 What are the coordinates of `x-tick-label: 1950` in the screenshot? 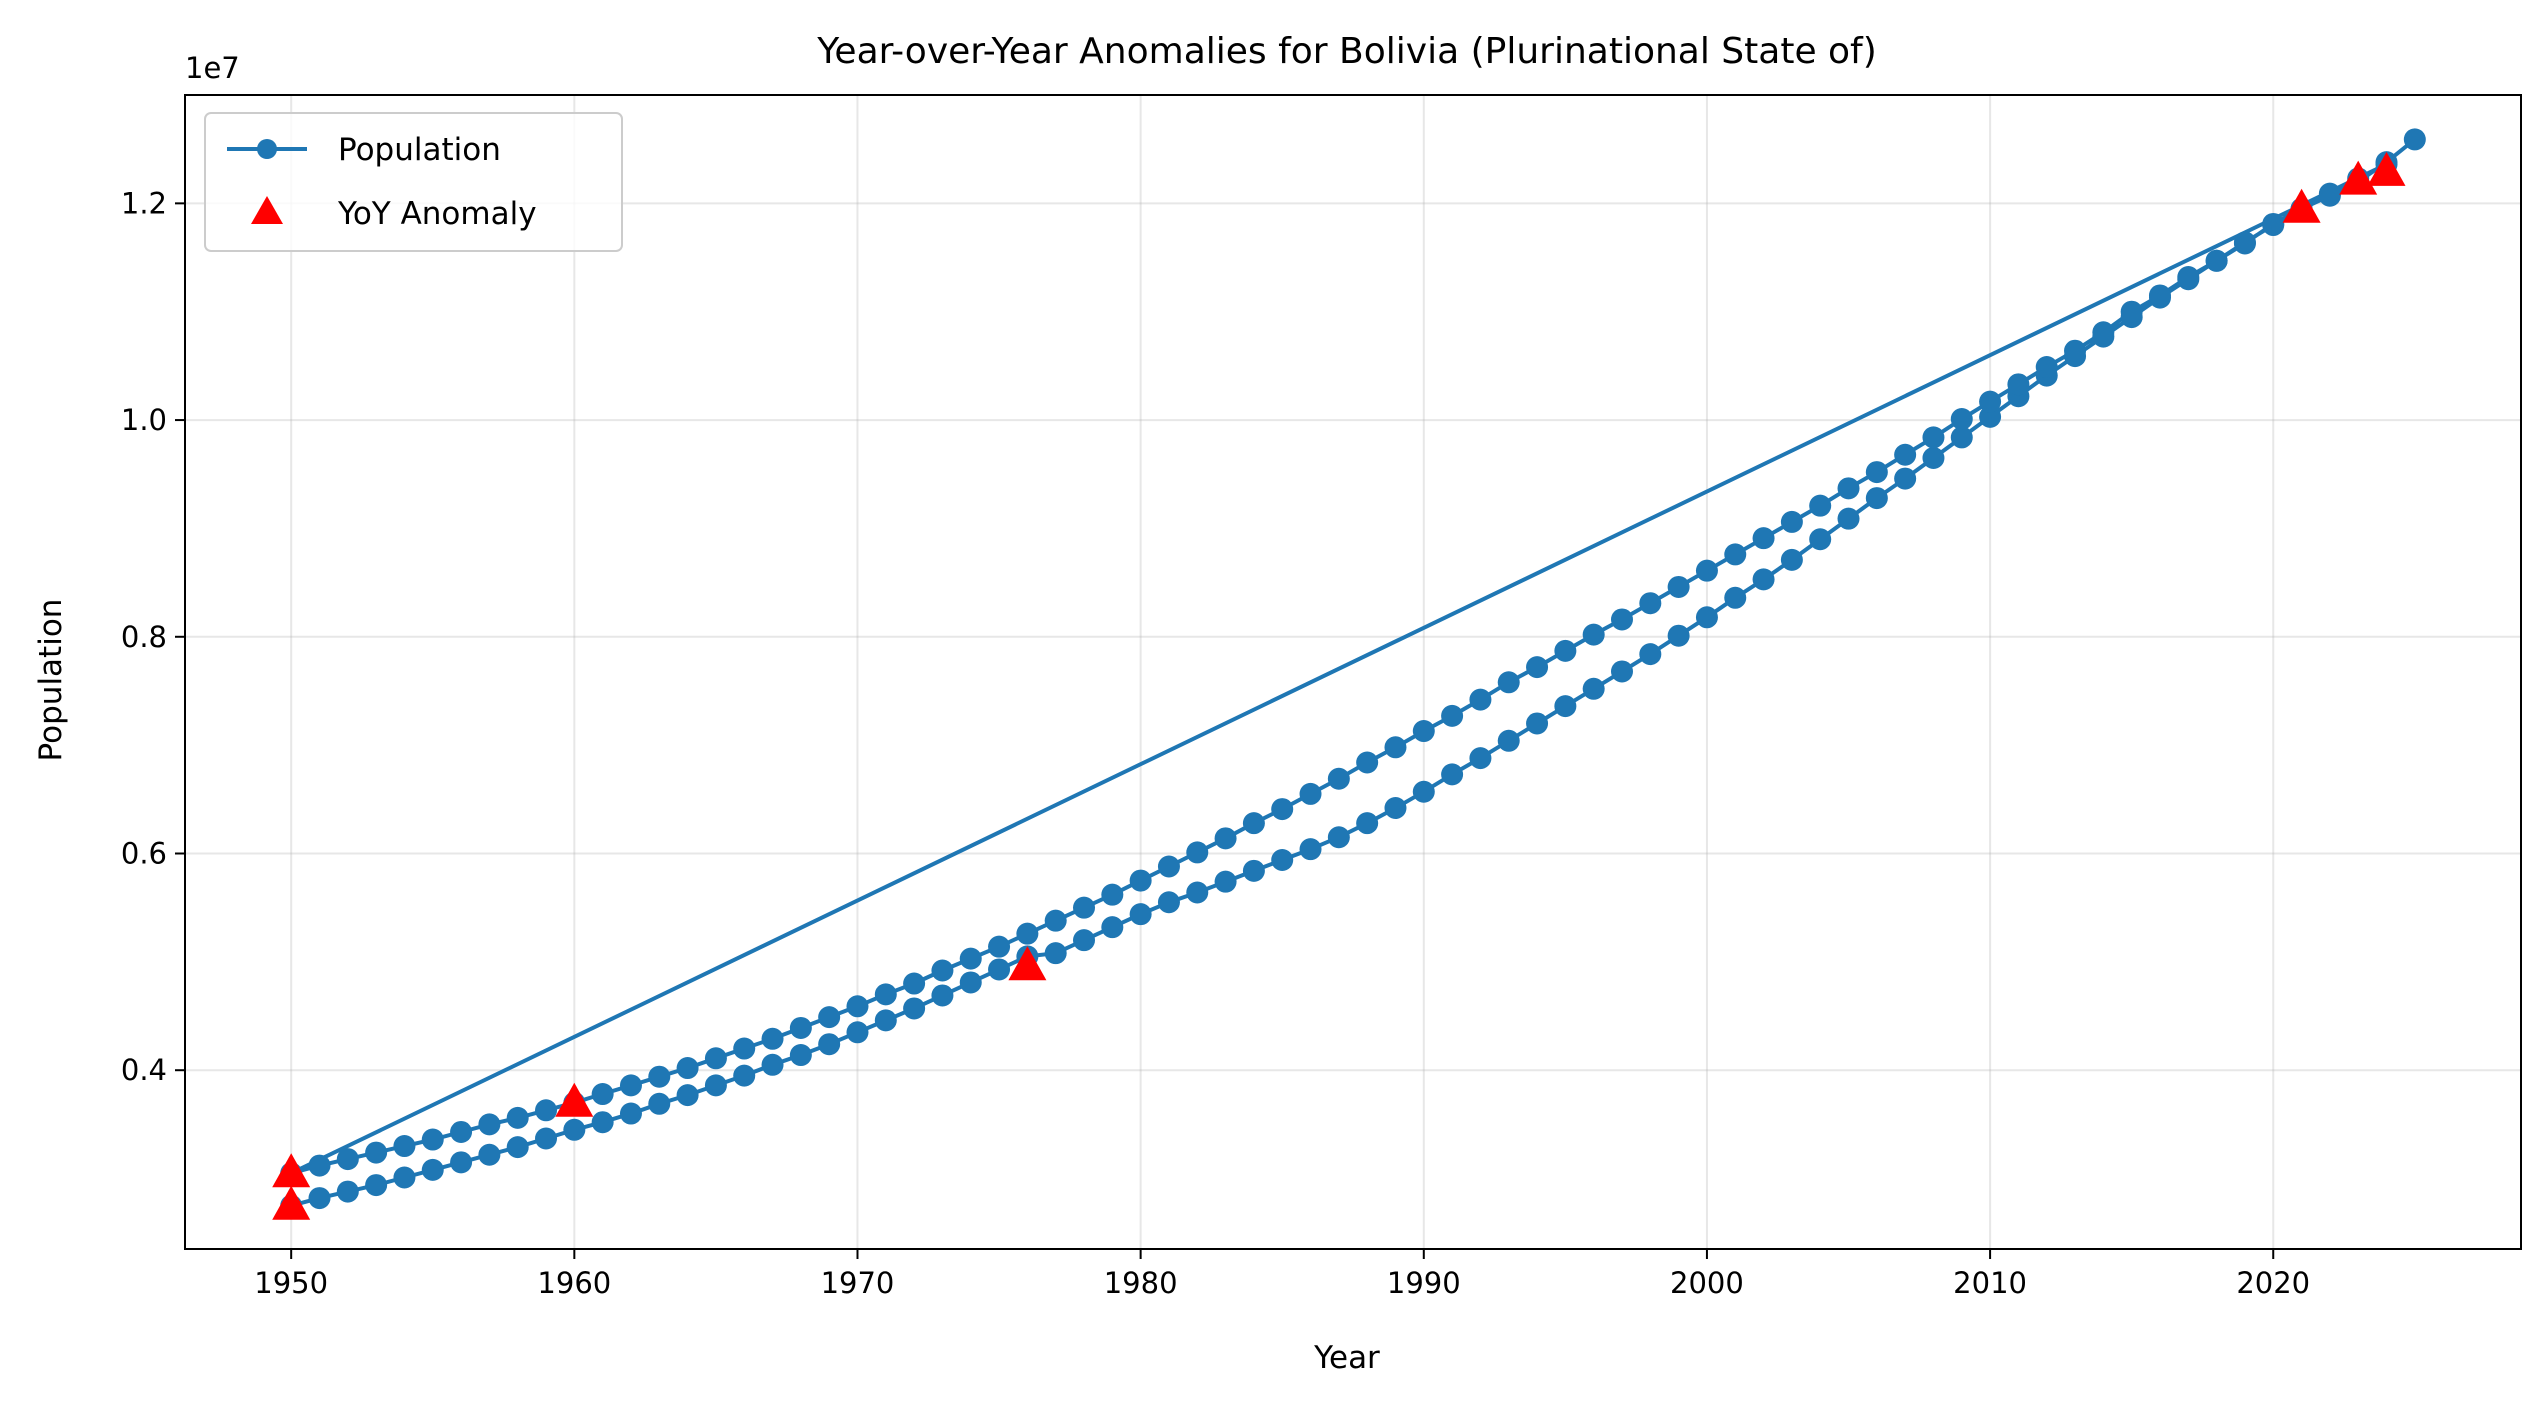 It's located at (291, 1283).